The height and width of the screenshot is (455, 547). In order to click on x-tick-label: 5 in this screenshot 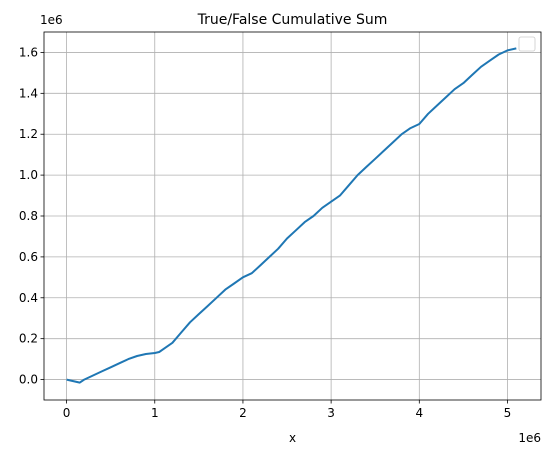, I will do `click(508, 413)`.